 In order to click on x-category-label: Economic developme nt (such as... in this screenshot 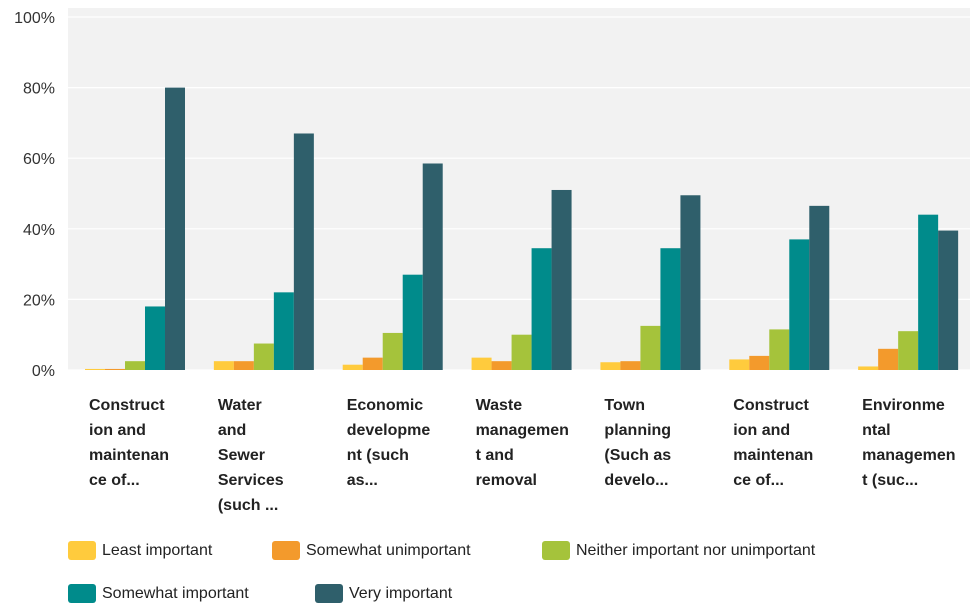, I will do `click(388, 443)`.